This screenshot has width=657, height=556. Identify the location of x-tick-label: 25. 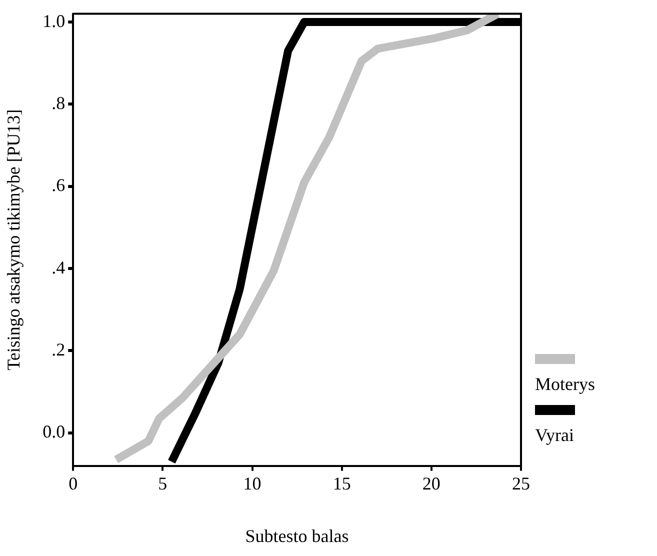
(521, 483).